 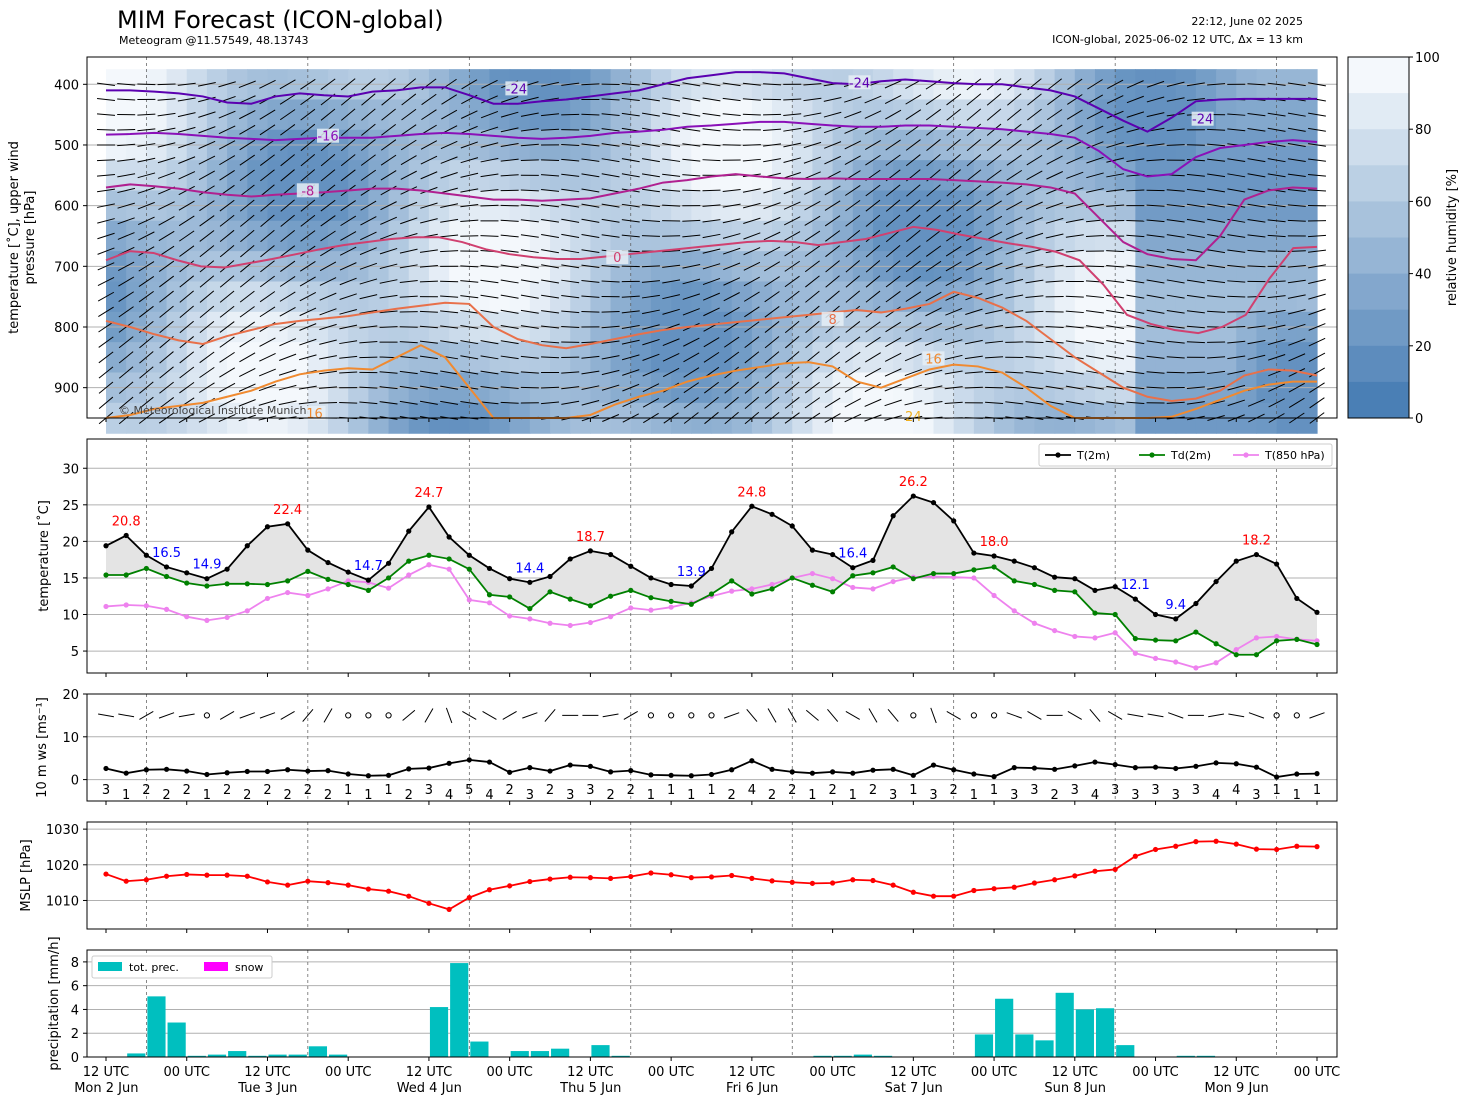 I want to click on colorbar-label: relative humidity [%], so click(x=1452, y=237).